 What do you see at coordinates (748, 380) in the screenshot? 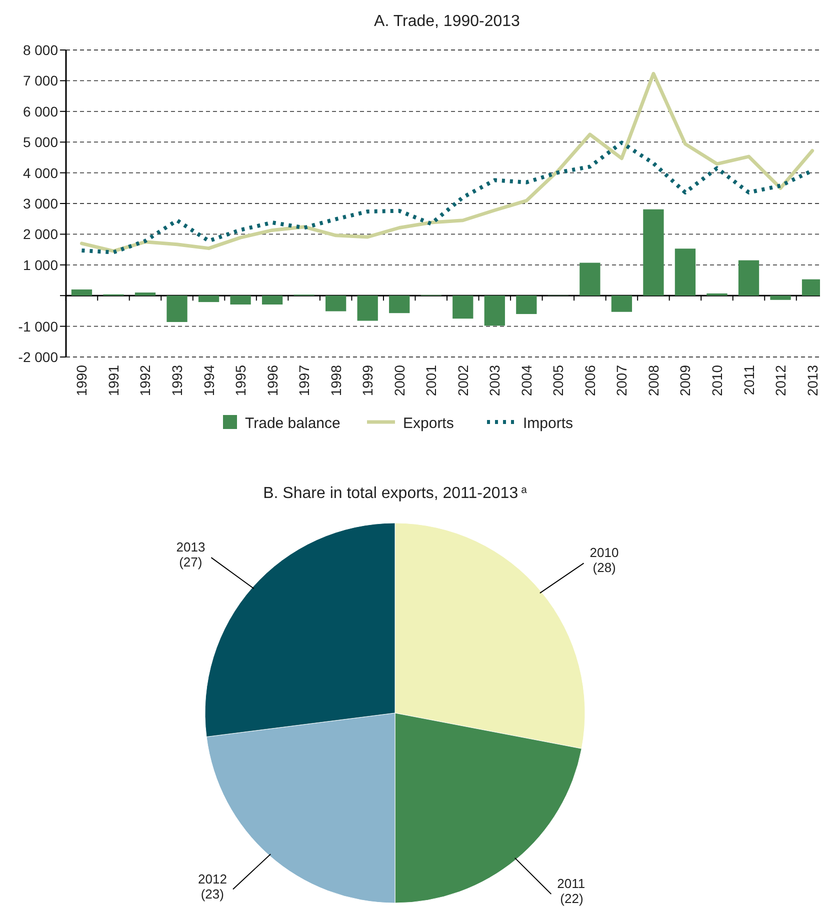
I see `x-tick-label: 2011` at bounding box center [748, 380].